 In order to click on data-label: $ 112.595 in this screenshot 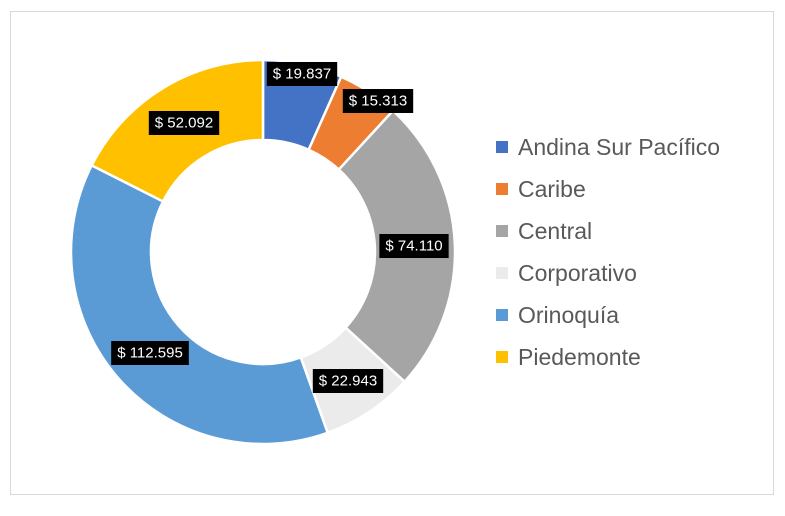, I will do `click(150, 353)`.